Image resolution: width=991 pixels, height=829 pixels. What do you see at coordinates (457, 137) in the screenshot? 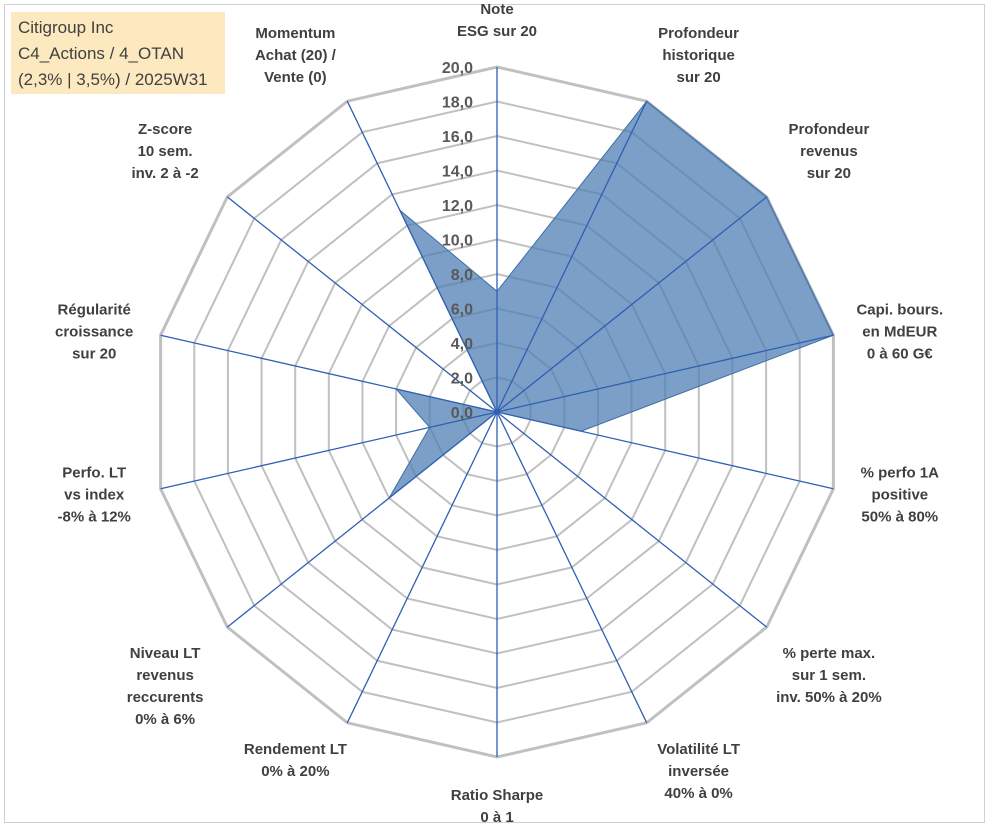
I see `tick-label: 16,0` at bounding box center [457, 137].